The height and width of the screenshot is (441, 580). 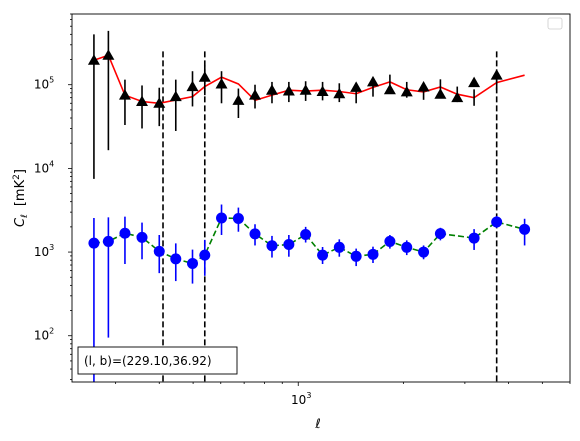 What do you see at coordinates (20, 222) in the screenshot?
I see `y-axis-label-symbol: C` at bounding box center [20, 222].